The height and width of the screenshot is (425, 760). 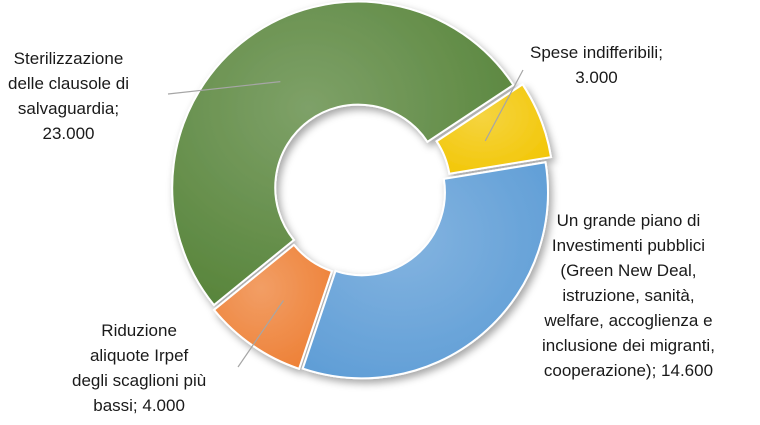 What do you see at coordinates (628, 345) in the screenshot?
I see `label-line: inclusione dei migranti,` at bounding box center [628, 345].